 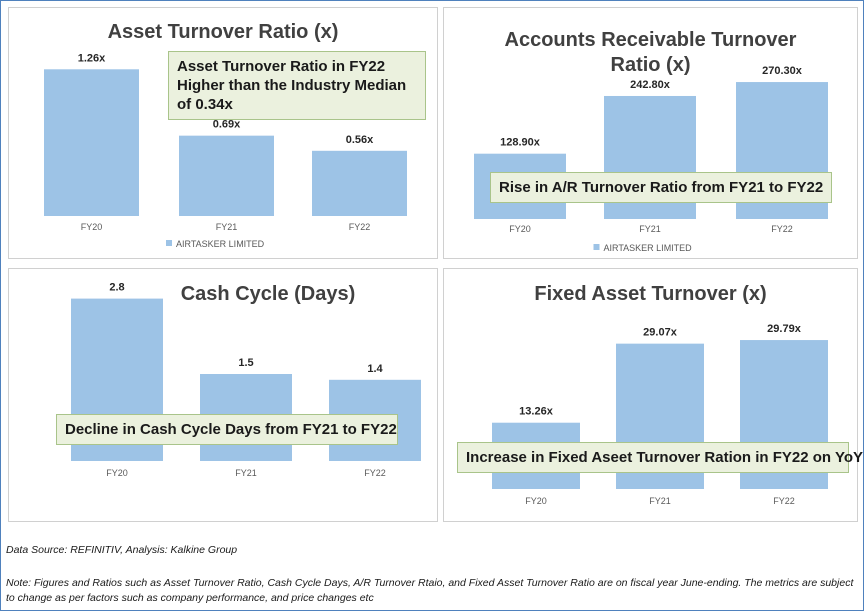 I want to click on data-label: 2.8, so click(x=116, y=288).